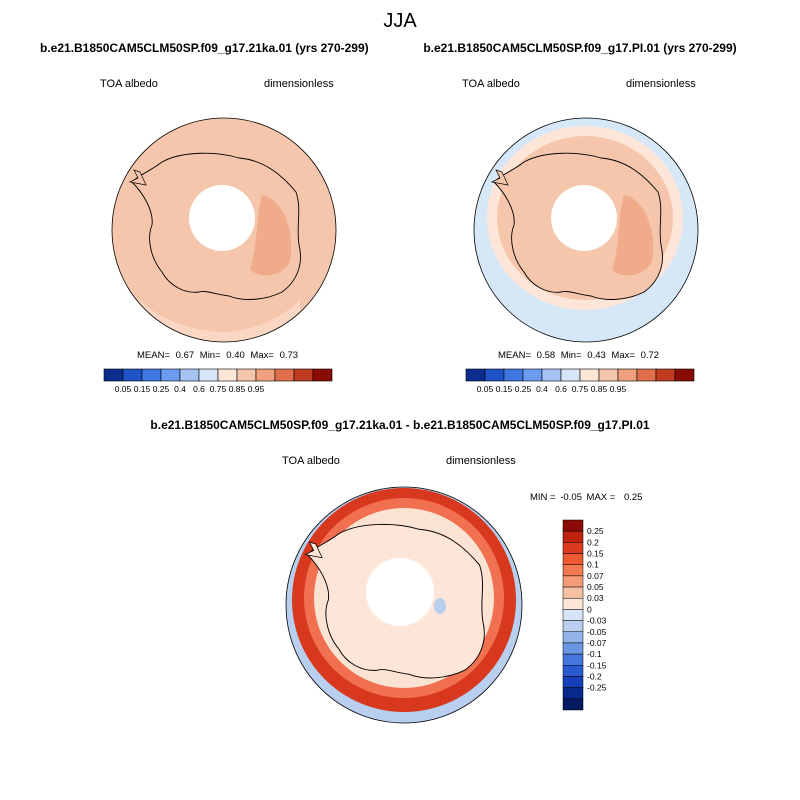 Image resolution: width=800 pixels, height=800 pixels. Describe the element at coordinates (210, 355) in the screenshot. I see `panel1-min-label: Min=` at that location.